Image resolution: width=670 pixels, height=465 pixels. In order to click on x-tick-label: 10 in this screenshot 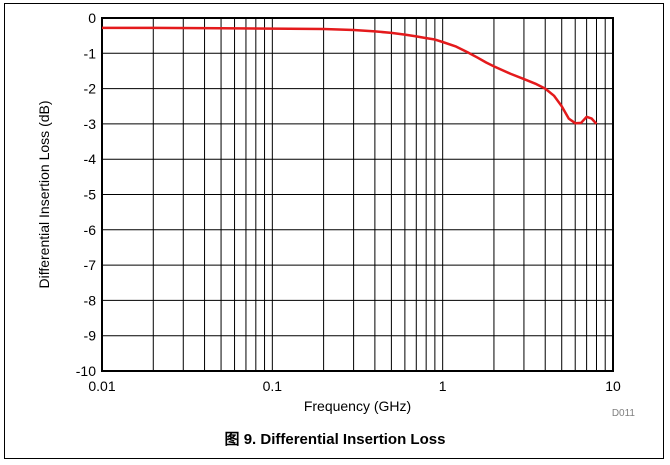, I will do `click(613, 386)`.